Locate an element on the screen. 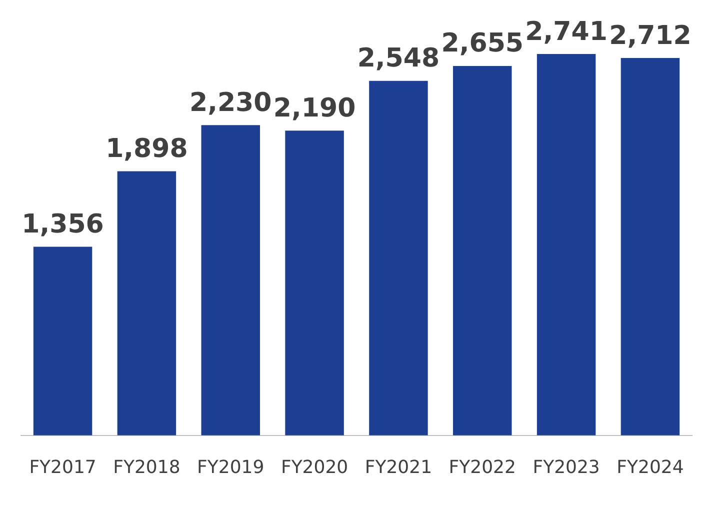 This screenshot has width=713, height=509. data-label: 2,230 is located at coordinates (230, 103).